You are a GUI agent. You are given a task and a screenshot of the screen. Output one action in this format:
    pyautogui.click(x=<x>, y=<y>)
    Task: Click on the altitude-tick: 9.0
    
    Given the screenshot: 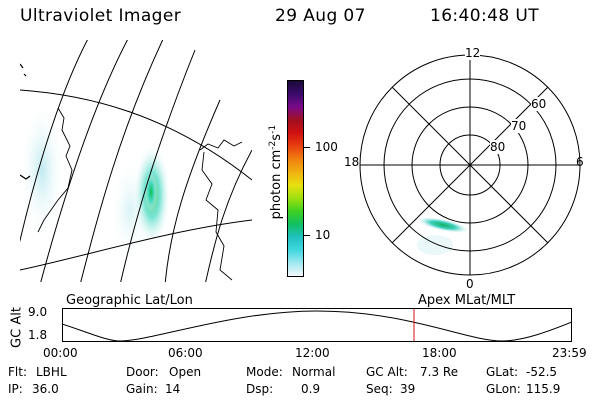 What is the action you would take?
    pyautogui.click(x=38, y=312)
    